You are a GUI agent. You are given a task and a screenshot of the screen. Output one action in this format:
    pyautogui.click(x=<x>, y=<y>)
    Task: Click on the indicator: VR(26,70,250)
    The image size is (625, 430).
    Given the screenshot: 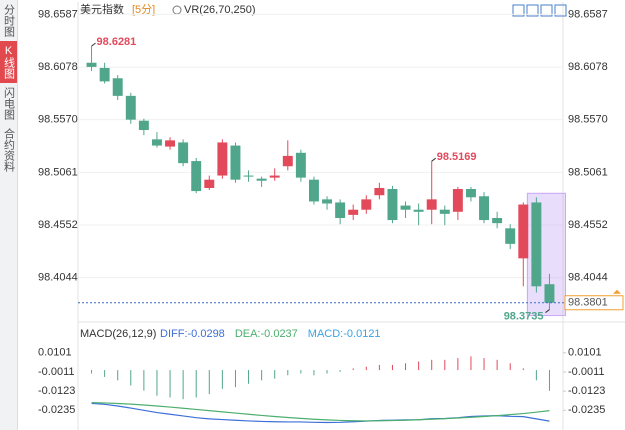 What is the action you would take?
    pyautogui.click(x=220, y=10)
    